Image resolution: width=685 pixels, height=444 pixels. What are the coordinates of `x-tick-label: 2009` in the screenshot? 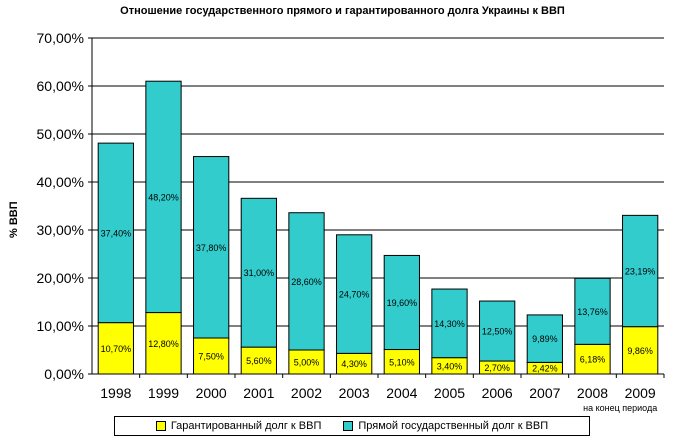 It's located at (640, 393).